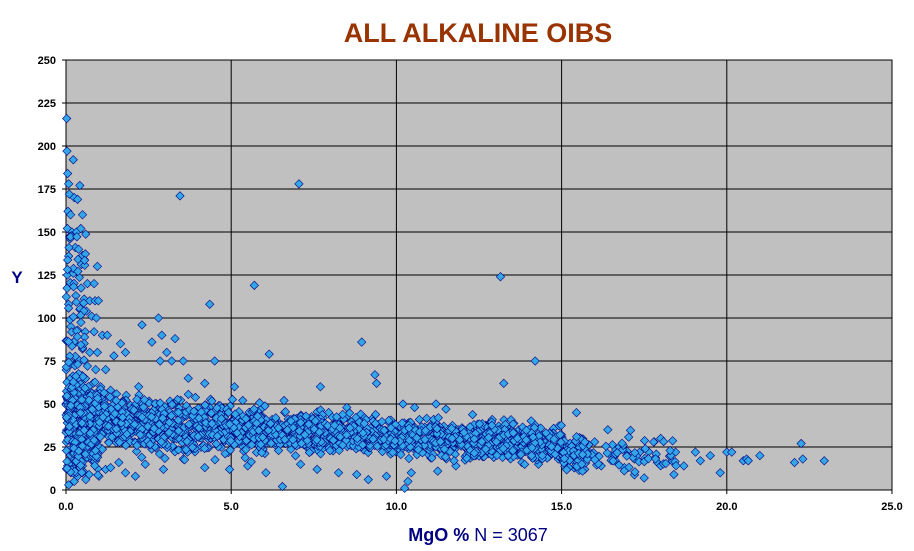 The width and height of the screenshot is (914, 551). Describe the element at coordinates (726, 507) in the screenshot. I see `x-tick-label: 20.0` at that location.